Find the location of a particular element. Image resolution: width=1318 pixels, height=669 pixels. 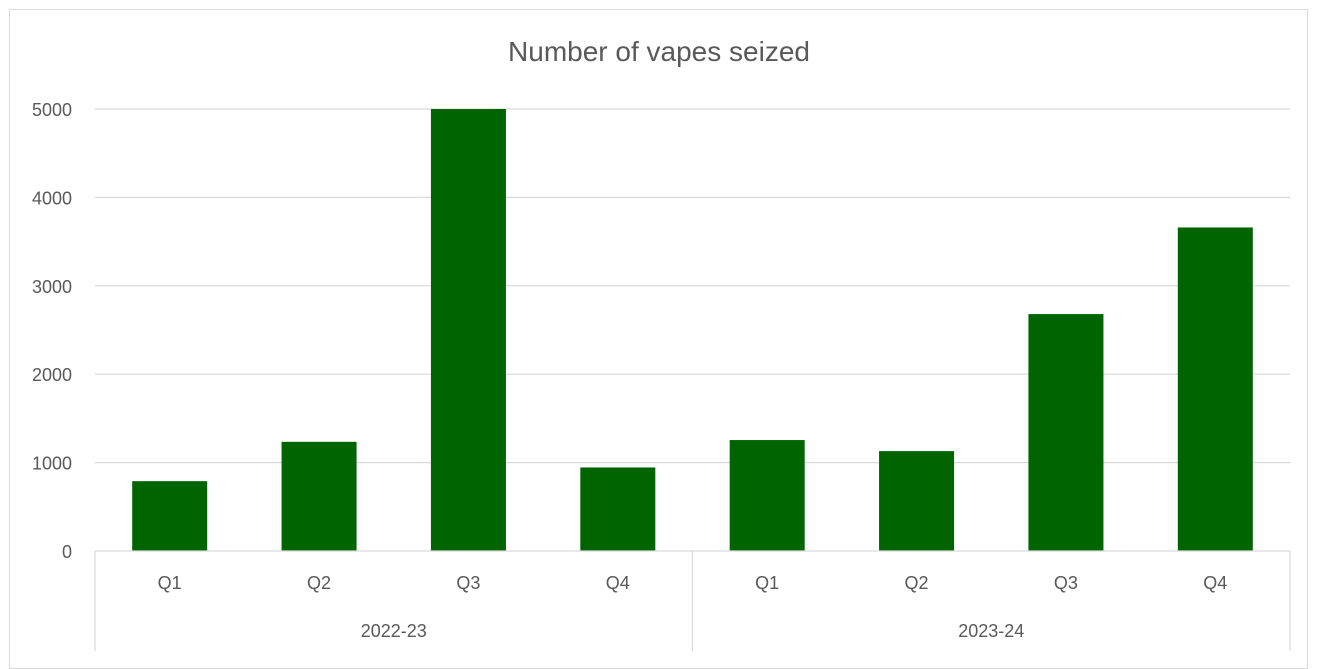

chart-title: Number of vapes seized is located at coordinates (659, 51).